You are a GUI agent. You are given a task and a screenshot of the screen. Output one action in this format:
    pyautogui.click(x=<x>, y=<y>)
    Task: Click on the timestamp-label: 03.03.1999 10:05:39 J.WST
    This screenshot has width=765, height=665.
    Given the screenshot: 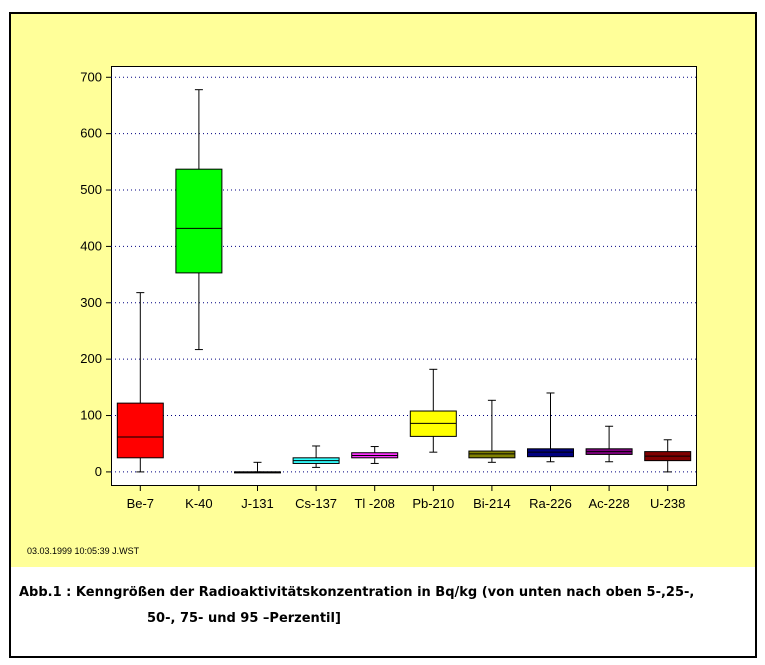 What is the action you would take?
    pyautogui.click(x=83, y=551)
    